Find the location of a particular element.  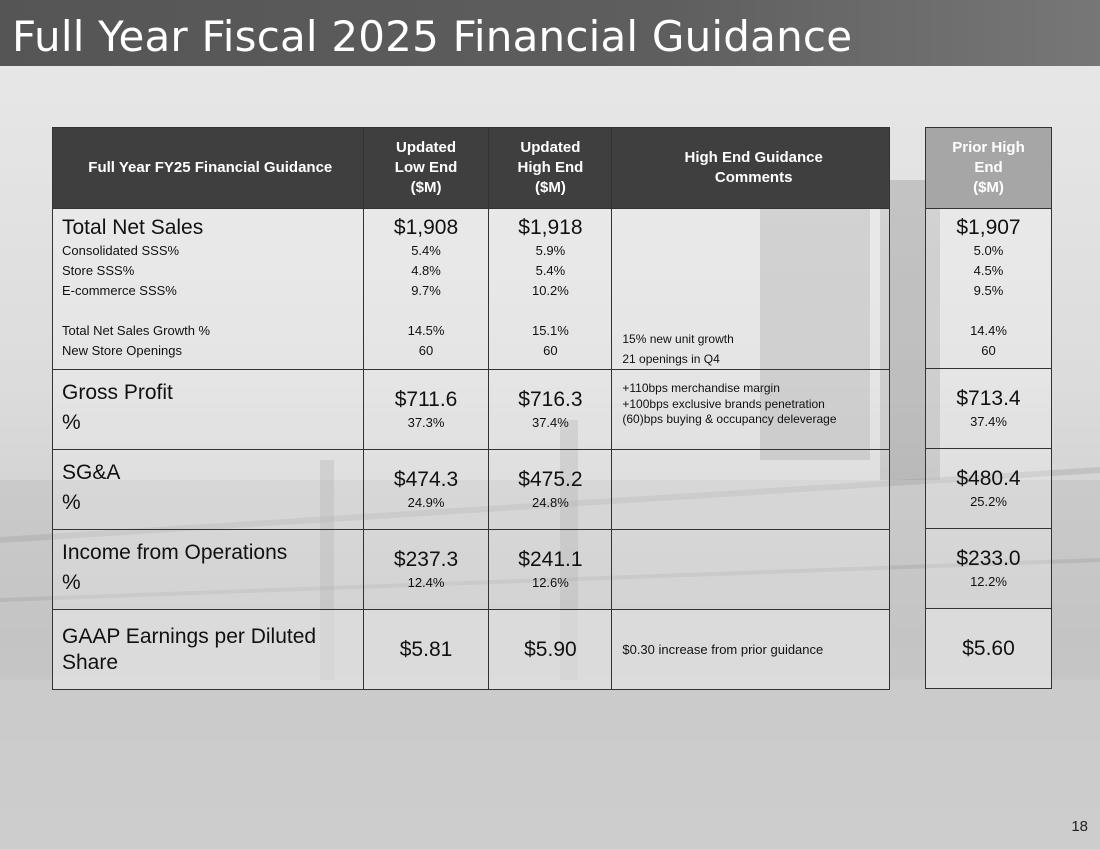

header-low-end: Updated Low End ($M) is located at coordinates (426, 168).